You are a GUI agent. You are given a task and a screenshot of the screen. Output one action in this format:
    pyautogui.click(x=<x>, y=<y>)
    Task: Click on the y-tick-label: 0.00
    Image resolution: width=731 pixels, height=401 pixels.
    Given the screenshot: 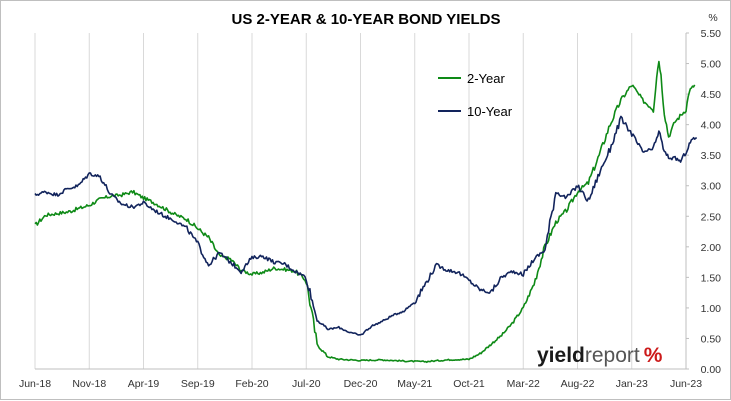 What is the action you would take?
    pyautogui.click(x=711, y=370)
    